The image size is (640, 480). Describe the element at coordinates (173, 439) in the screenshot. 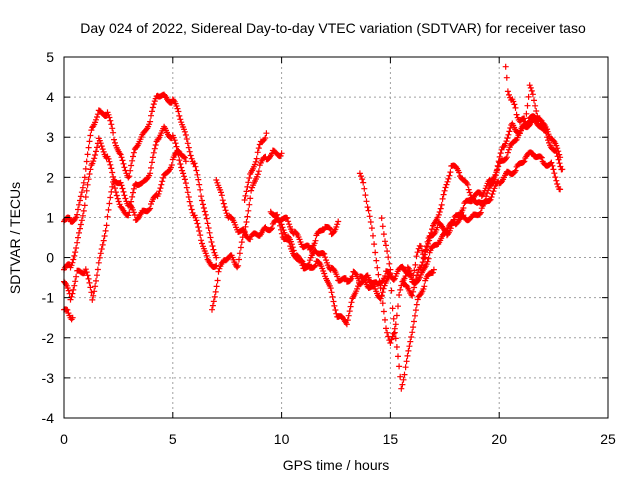

I see `x-tick-label: 5` at that location.